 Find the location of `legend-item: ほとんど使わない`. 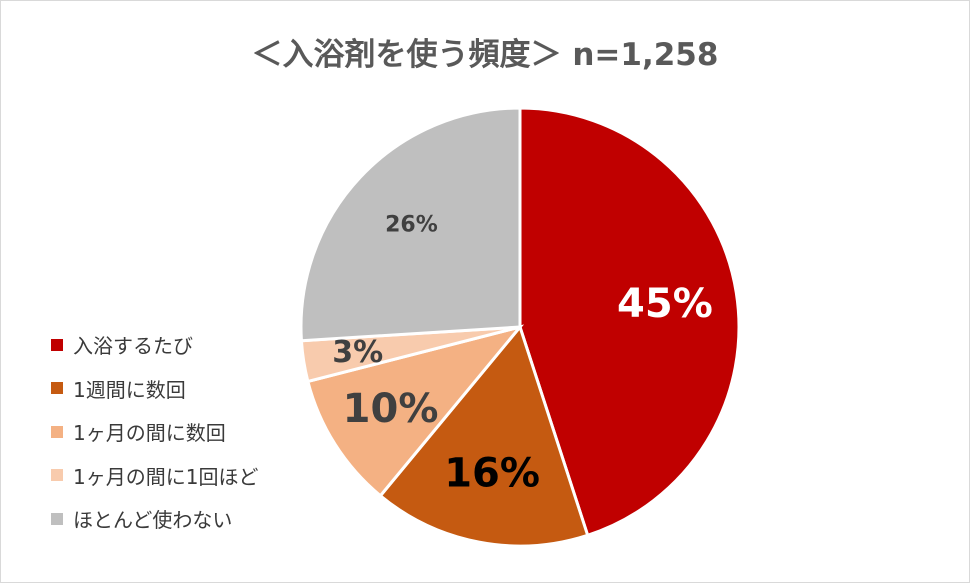

legend-item: ほとんど使わない is located at coordinates (154, 519).